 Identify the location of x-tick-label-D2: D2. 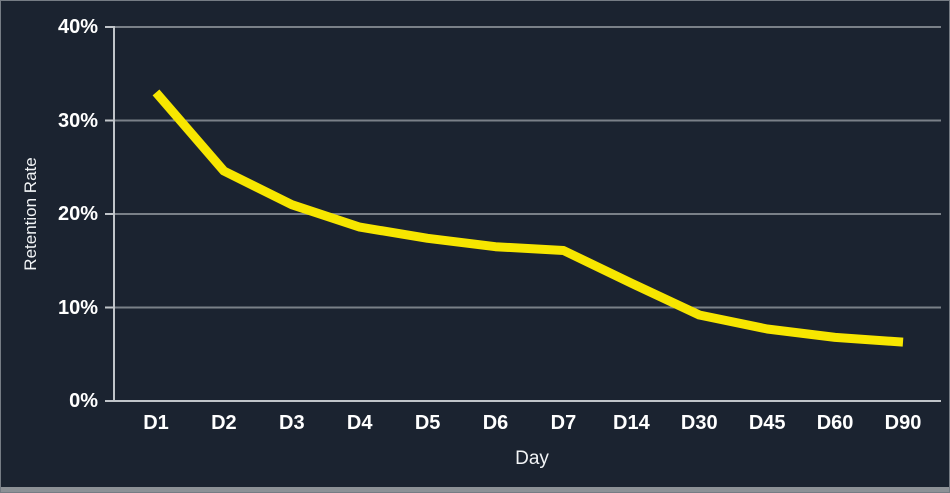
(224, 423).